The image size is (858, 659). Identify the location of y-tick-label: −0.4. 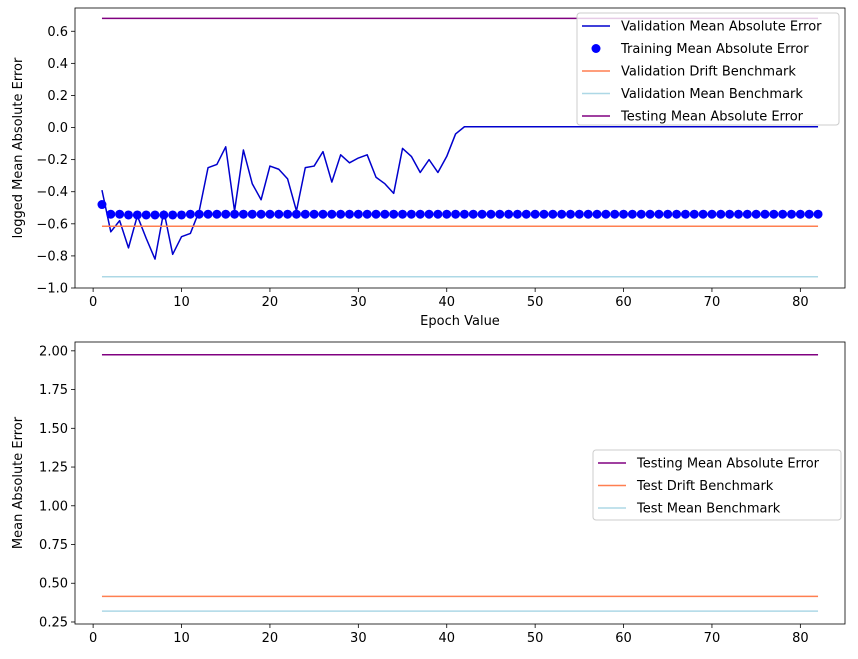
(52, 192).